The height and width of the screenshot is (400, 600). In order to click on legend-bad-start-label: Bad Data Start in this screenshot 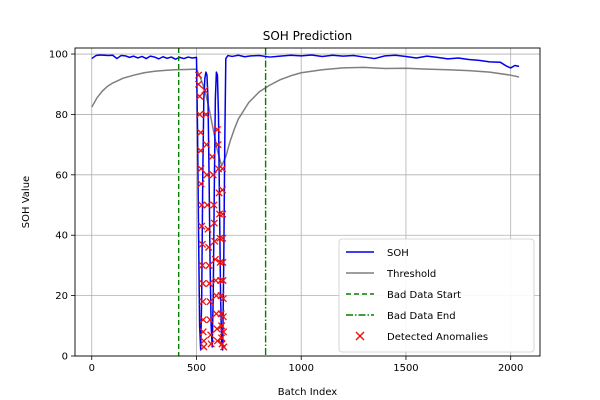, I will do `click(424, 295)`.